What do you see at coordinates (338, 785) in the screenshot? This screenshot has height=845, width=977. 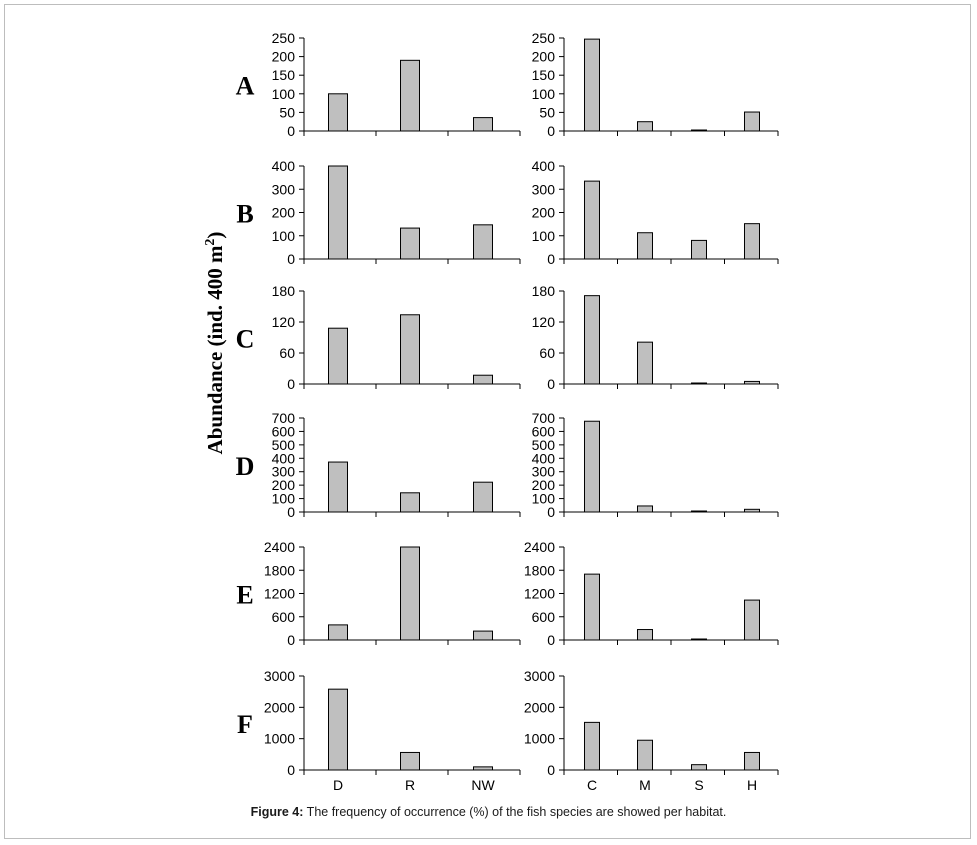 I see `x-tick-label: D` at bounding box center [338, 785].